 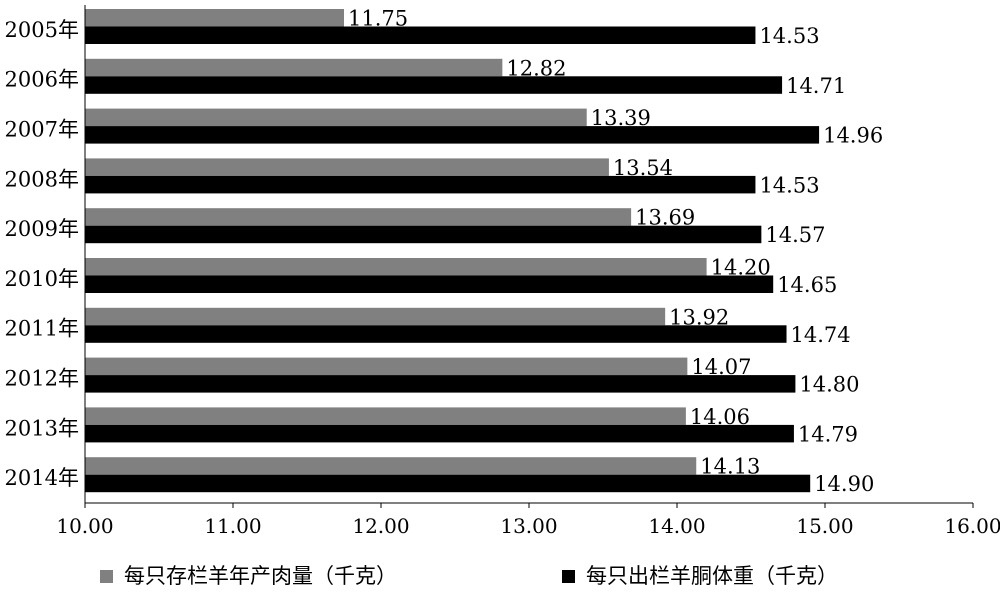 I want to click on data-label-series-1: 14.07, so click(x=721, y=367).